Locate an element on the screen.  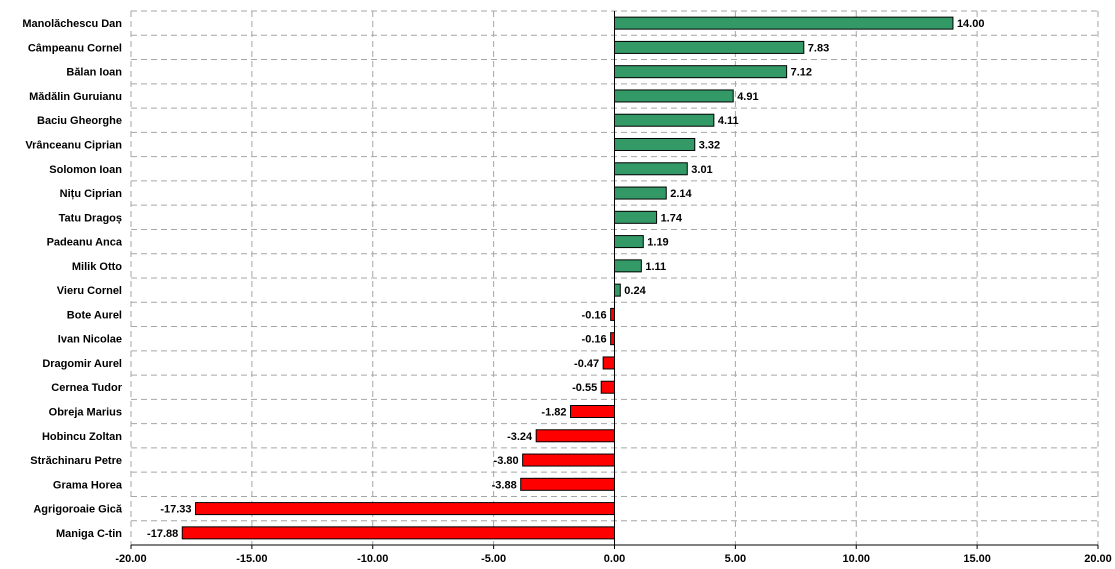
data-label: 4.11 is located at coordinates (728, 121).